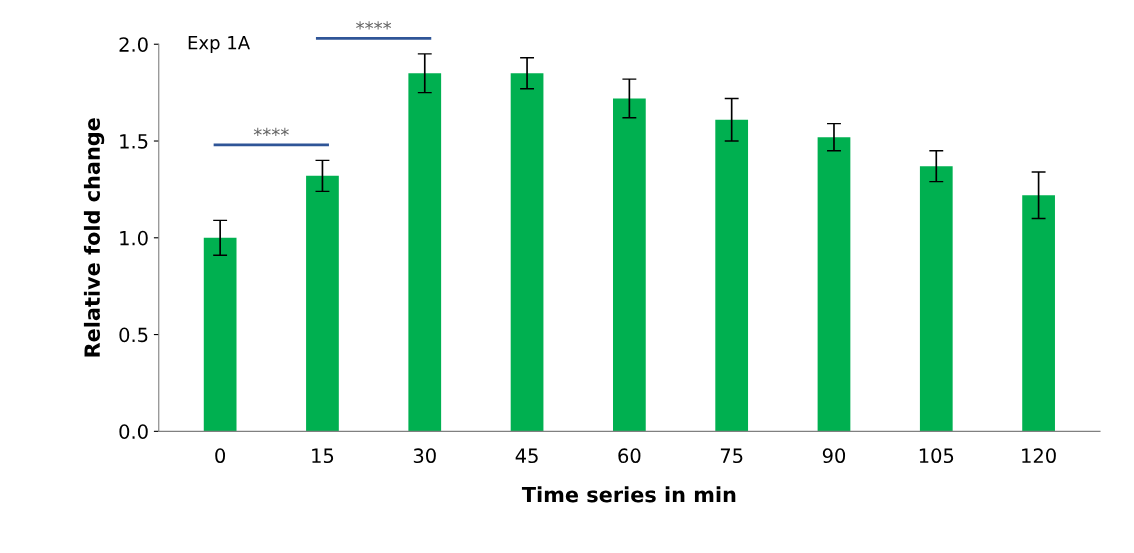 This screenshot has height=553, width=1134. I want to click on y-axis-title: Relative fold change, so click(94, 237).